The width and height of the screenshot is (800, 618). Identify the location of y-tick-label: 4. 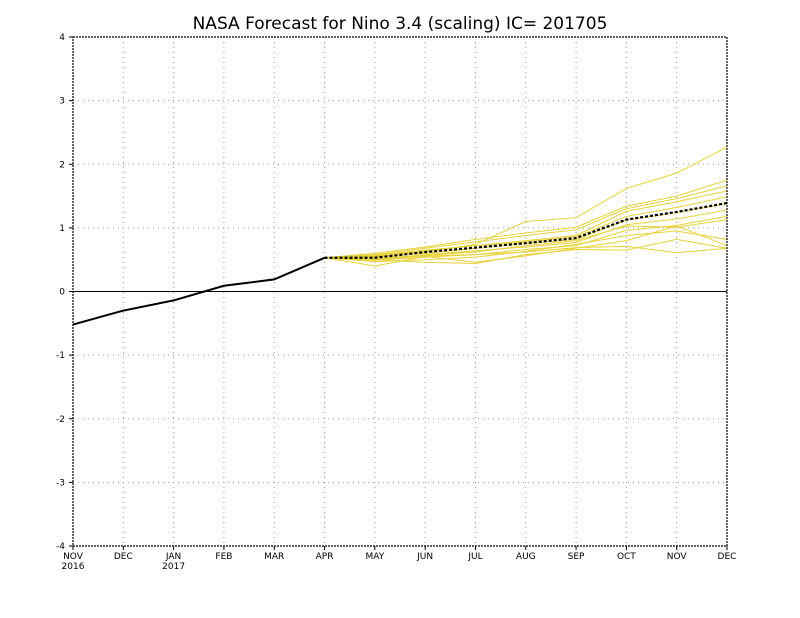
(62, 38).